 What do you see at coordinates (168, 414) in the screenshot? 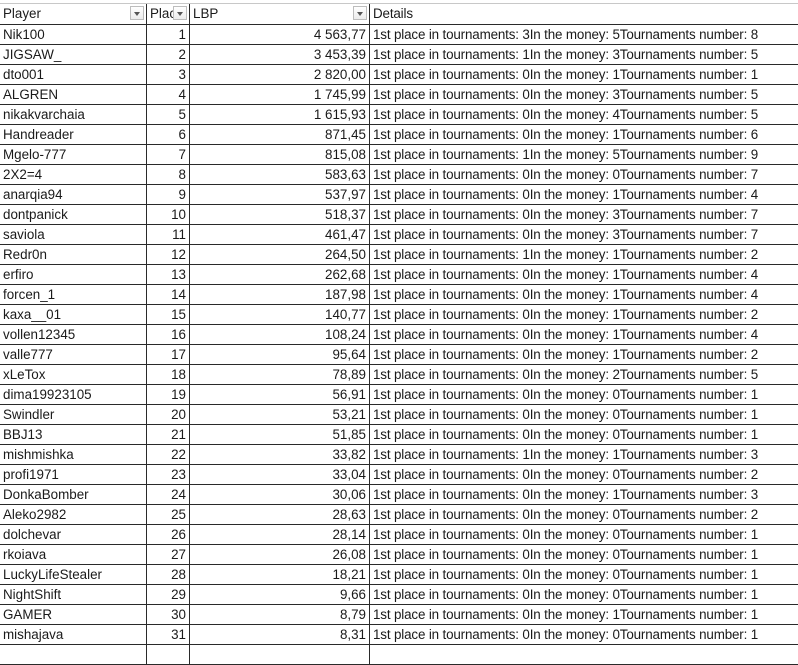
I see `cell-place: 20` at bounding box center [168, 414].